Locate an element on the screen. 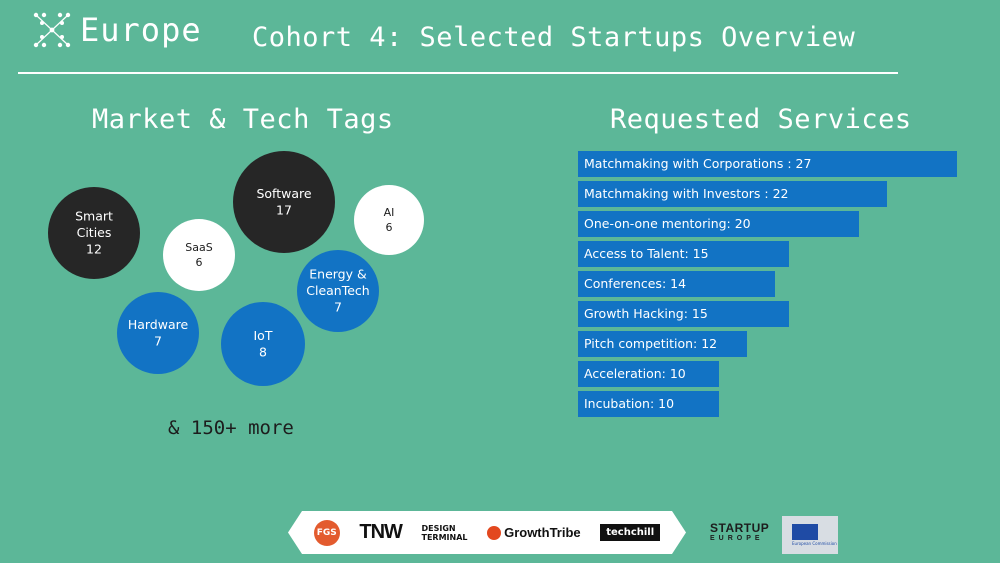 The width and height of the screenshot is (1000, 563). growthtribe-icon is located at coordinates (494, 532).